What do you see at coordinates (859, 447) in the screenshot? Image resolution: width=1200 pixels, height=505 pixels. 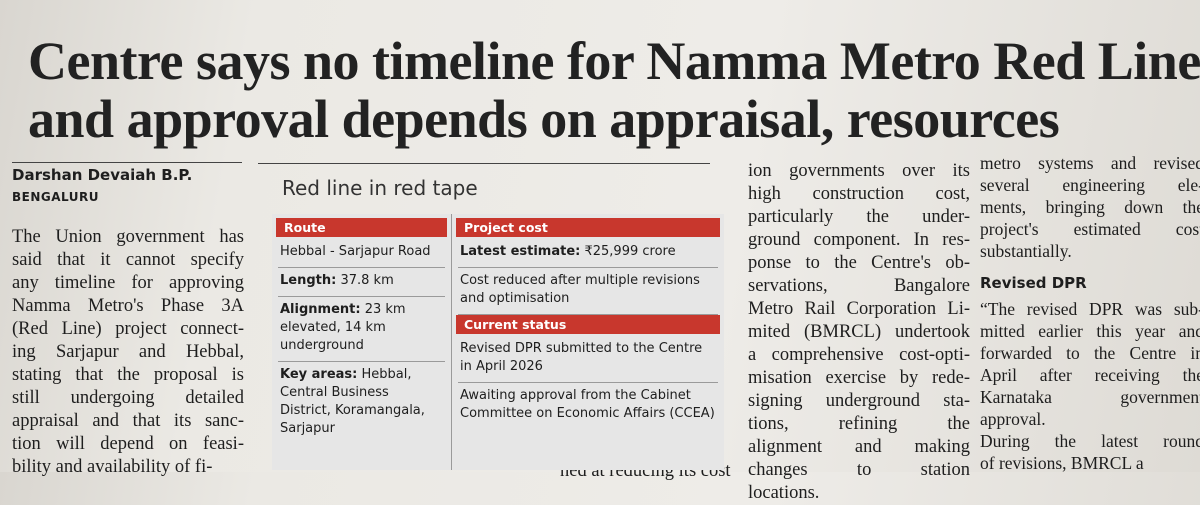 I see `text-line: alignment and making` at bounding box center [859, 447].